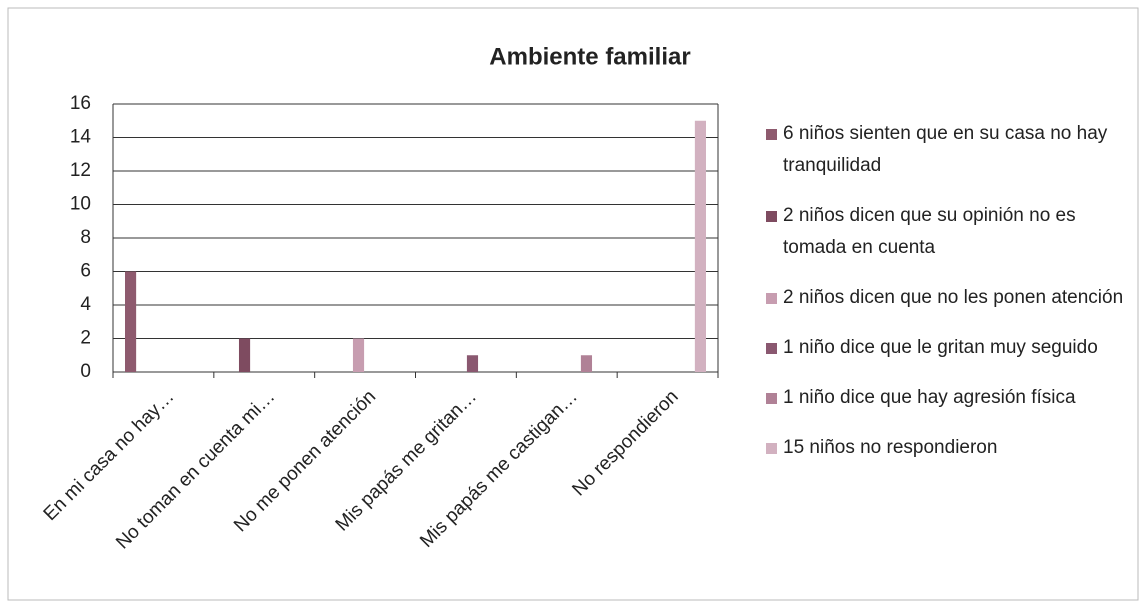  Describe the element at coordinates (85, 304) in the screenshot. I see `y-tick-label: 4` at that location.